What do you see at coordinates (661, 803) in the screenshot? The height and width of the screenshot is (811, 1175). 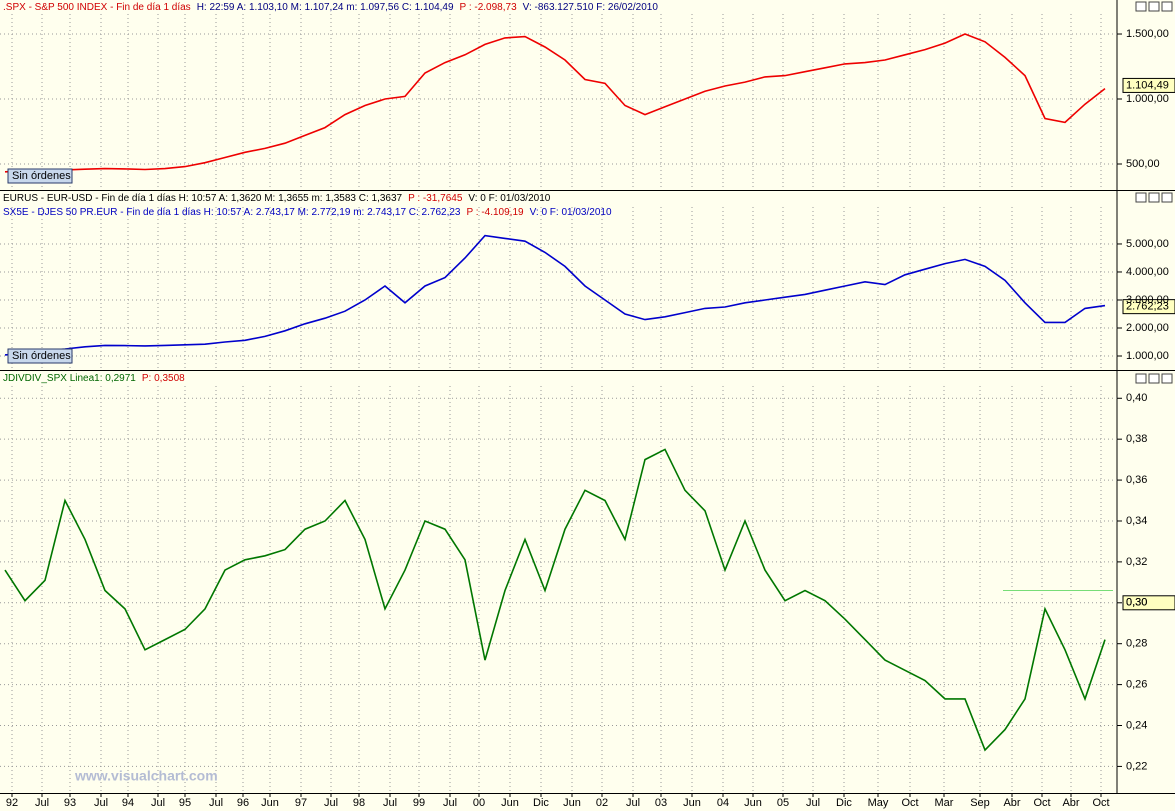 I see `x-tick-label: 03` at bounding box center [661, 803].